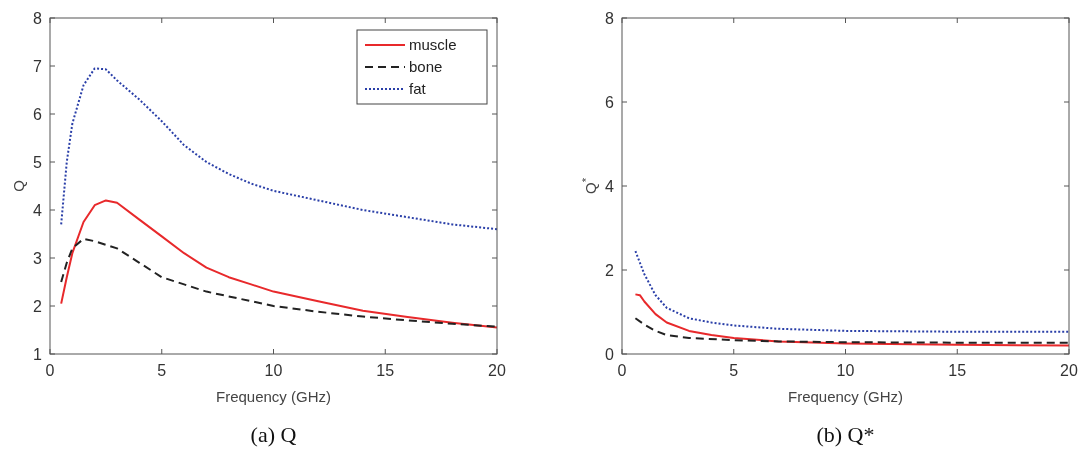 The width and height of the screenshot is (1084, 450). I want to click on y-tick-label: 1, so click(38, 354).